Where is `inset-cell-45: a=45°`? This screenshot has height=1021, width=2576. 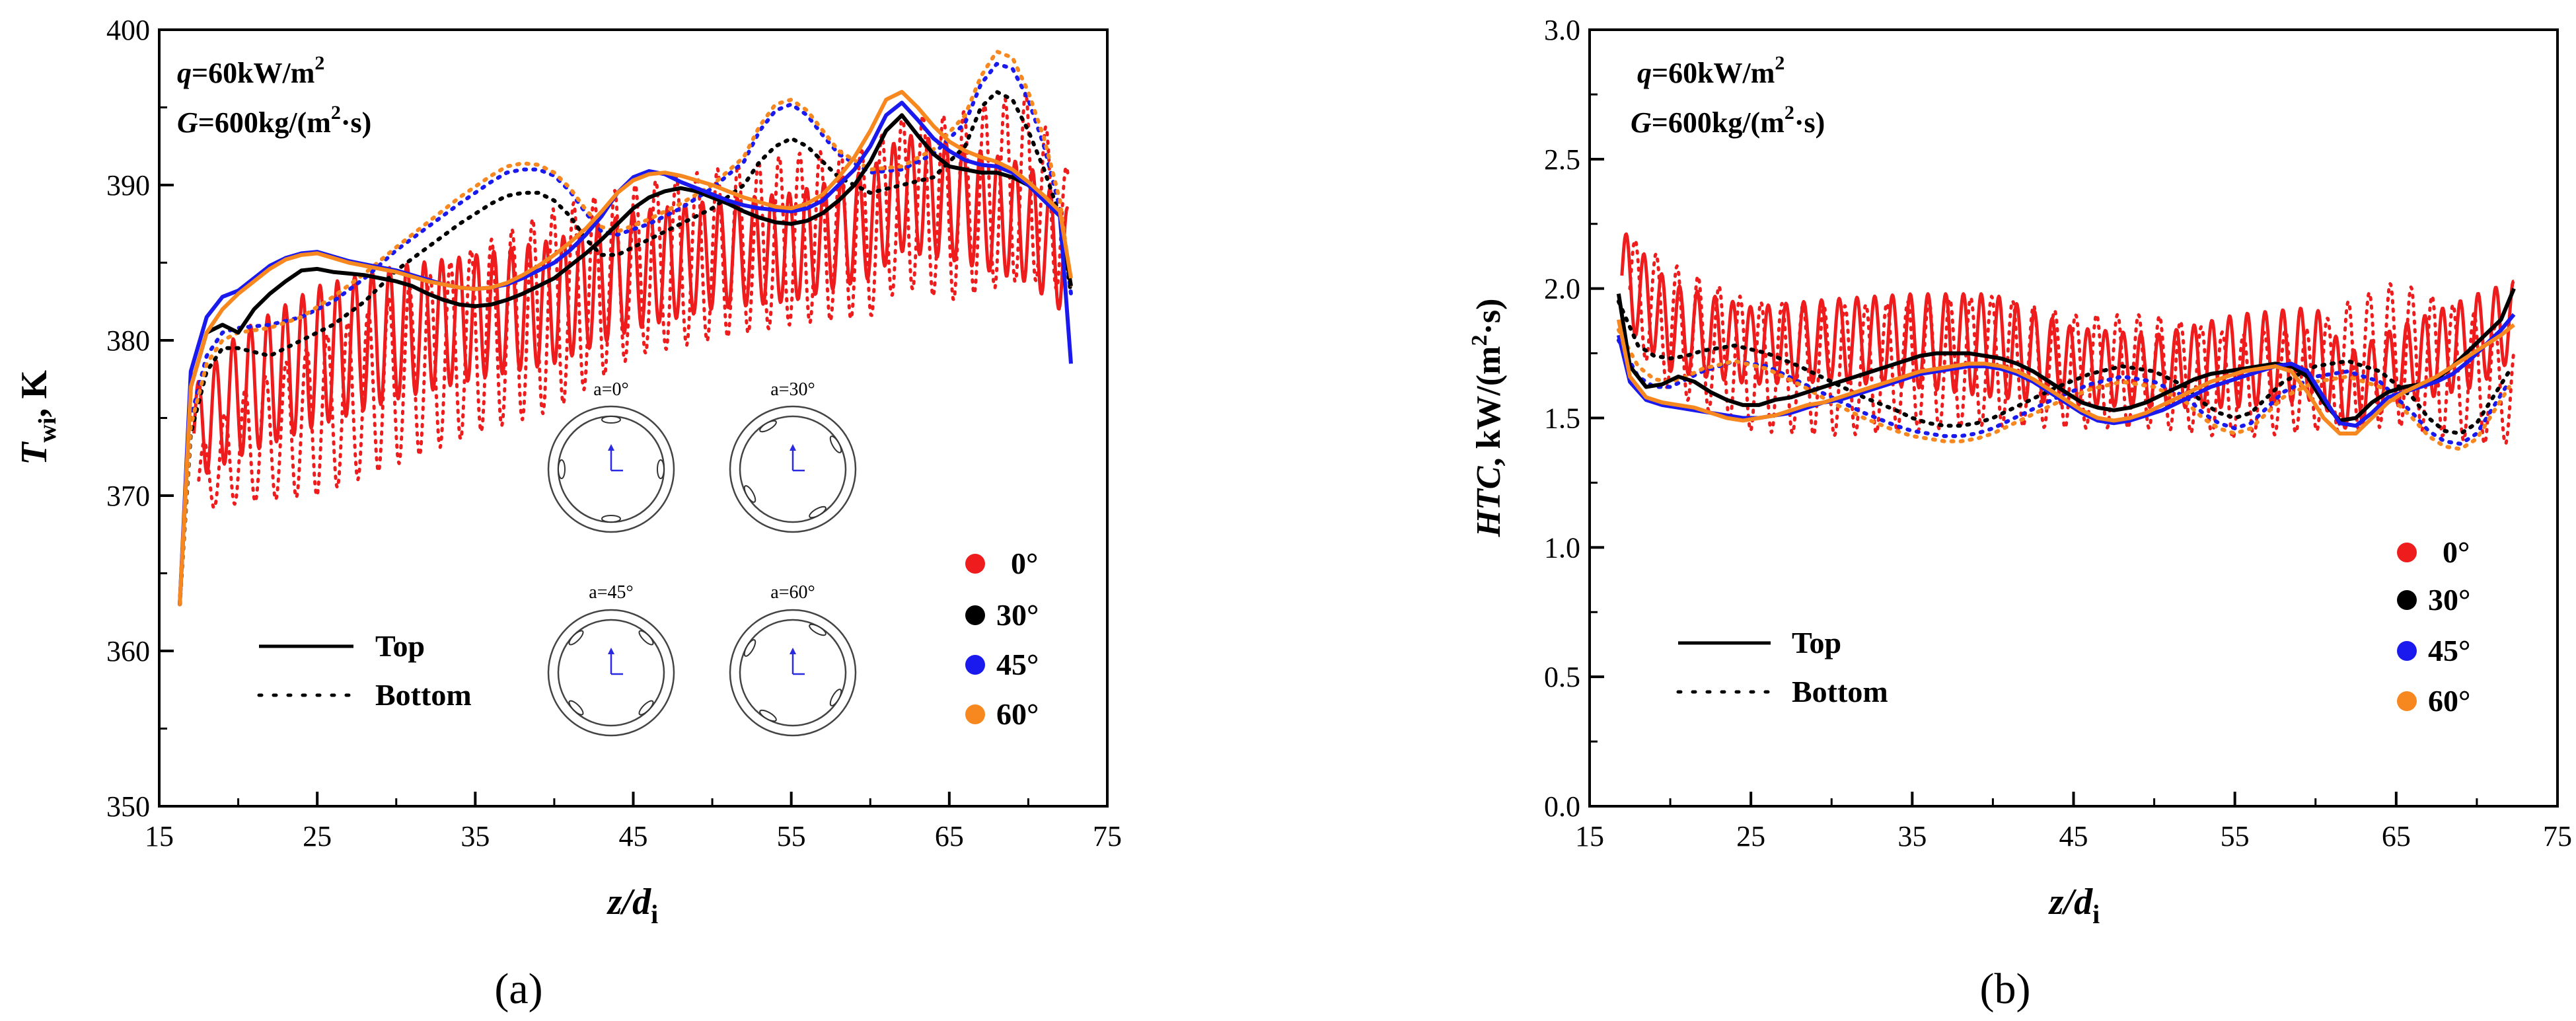
inset-cell-45: a=45° is located at coordinates (611, 660).